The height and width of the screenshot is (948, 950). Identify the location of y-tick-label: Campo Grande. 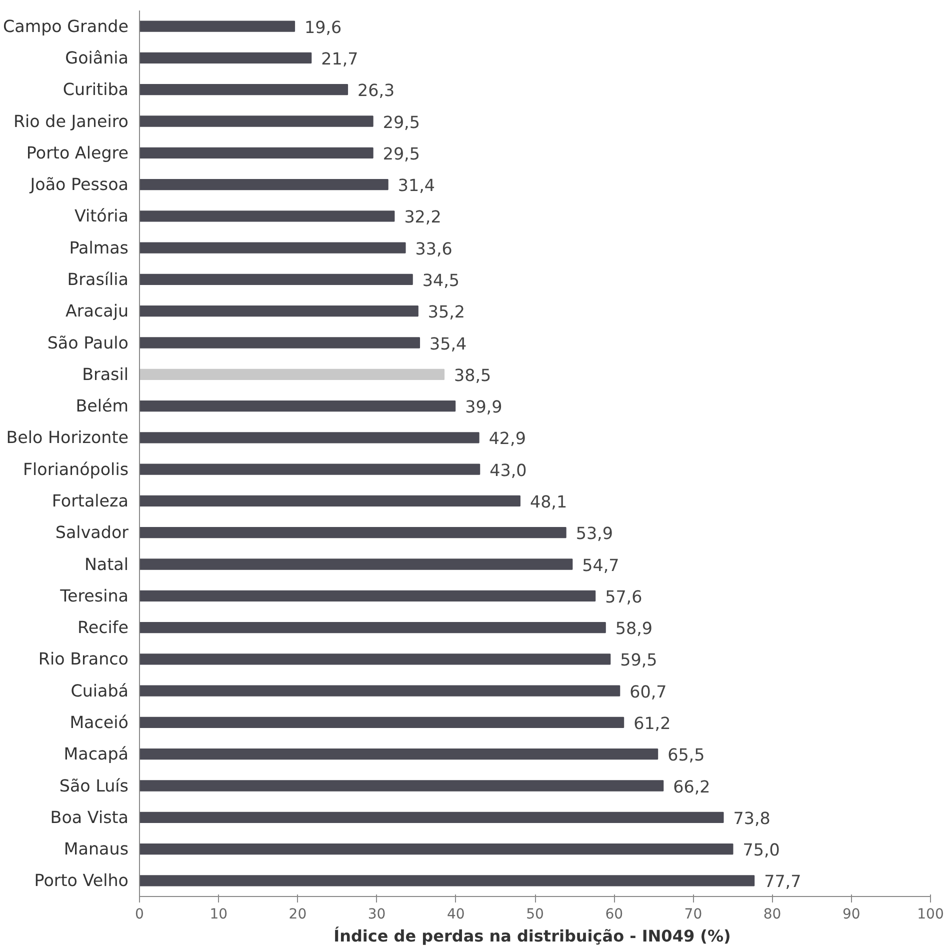
(66, 26).